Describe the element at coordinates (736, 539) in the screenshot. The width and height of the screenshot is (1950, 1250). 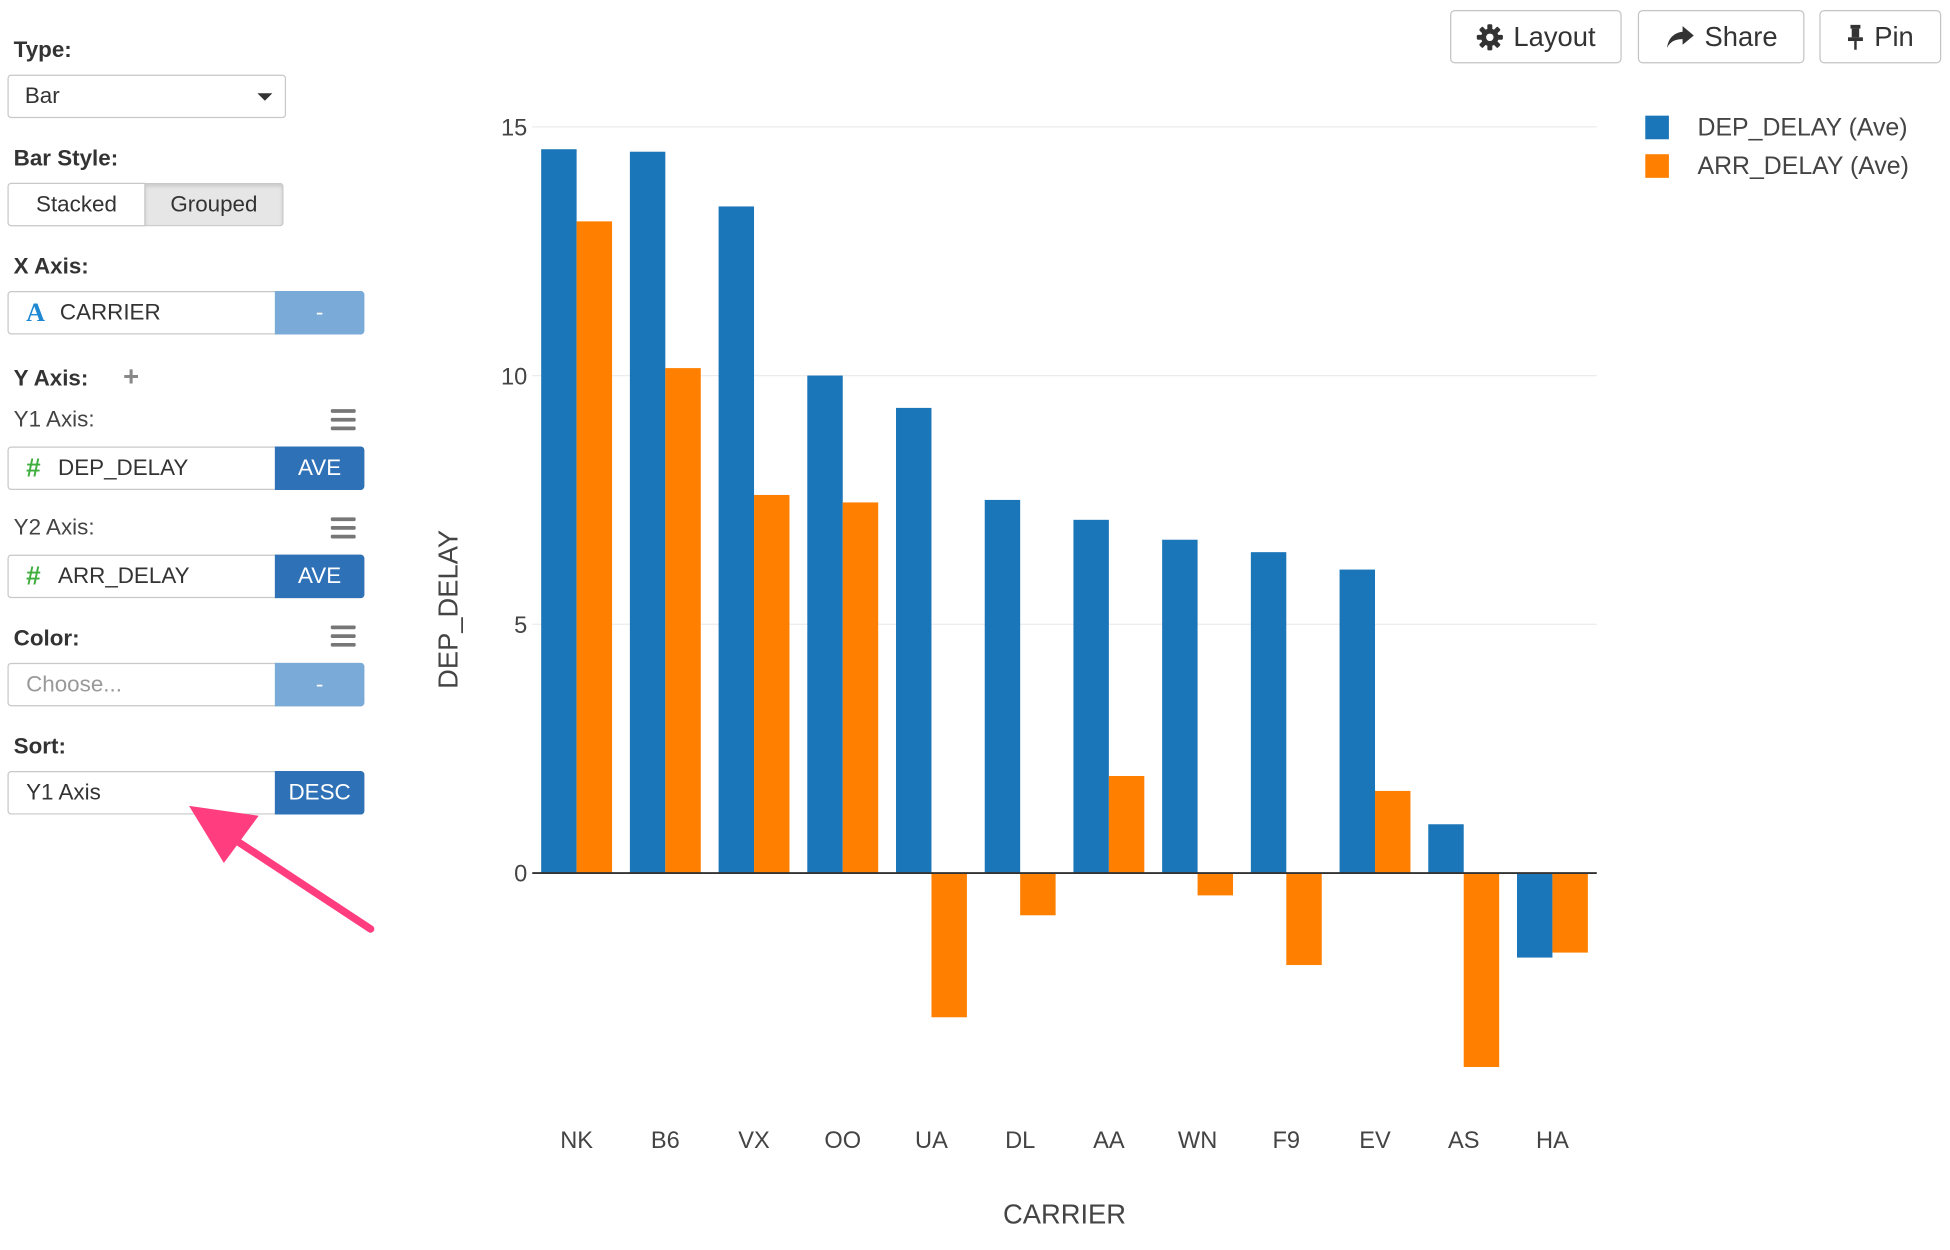
I see `bar-dep-delay-vx` at that location.